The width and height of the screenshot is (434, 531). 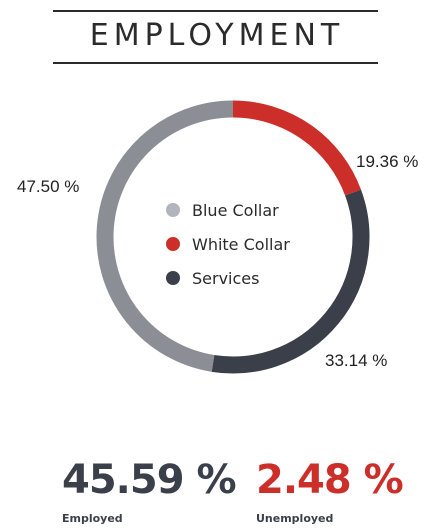 I want to click on employed-label: Employed, so click(x=92, y=518).